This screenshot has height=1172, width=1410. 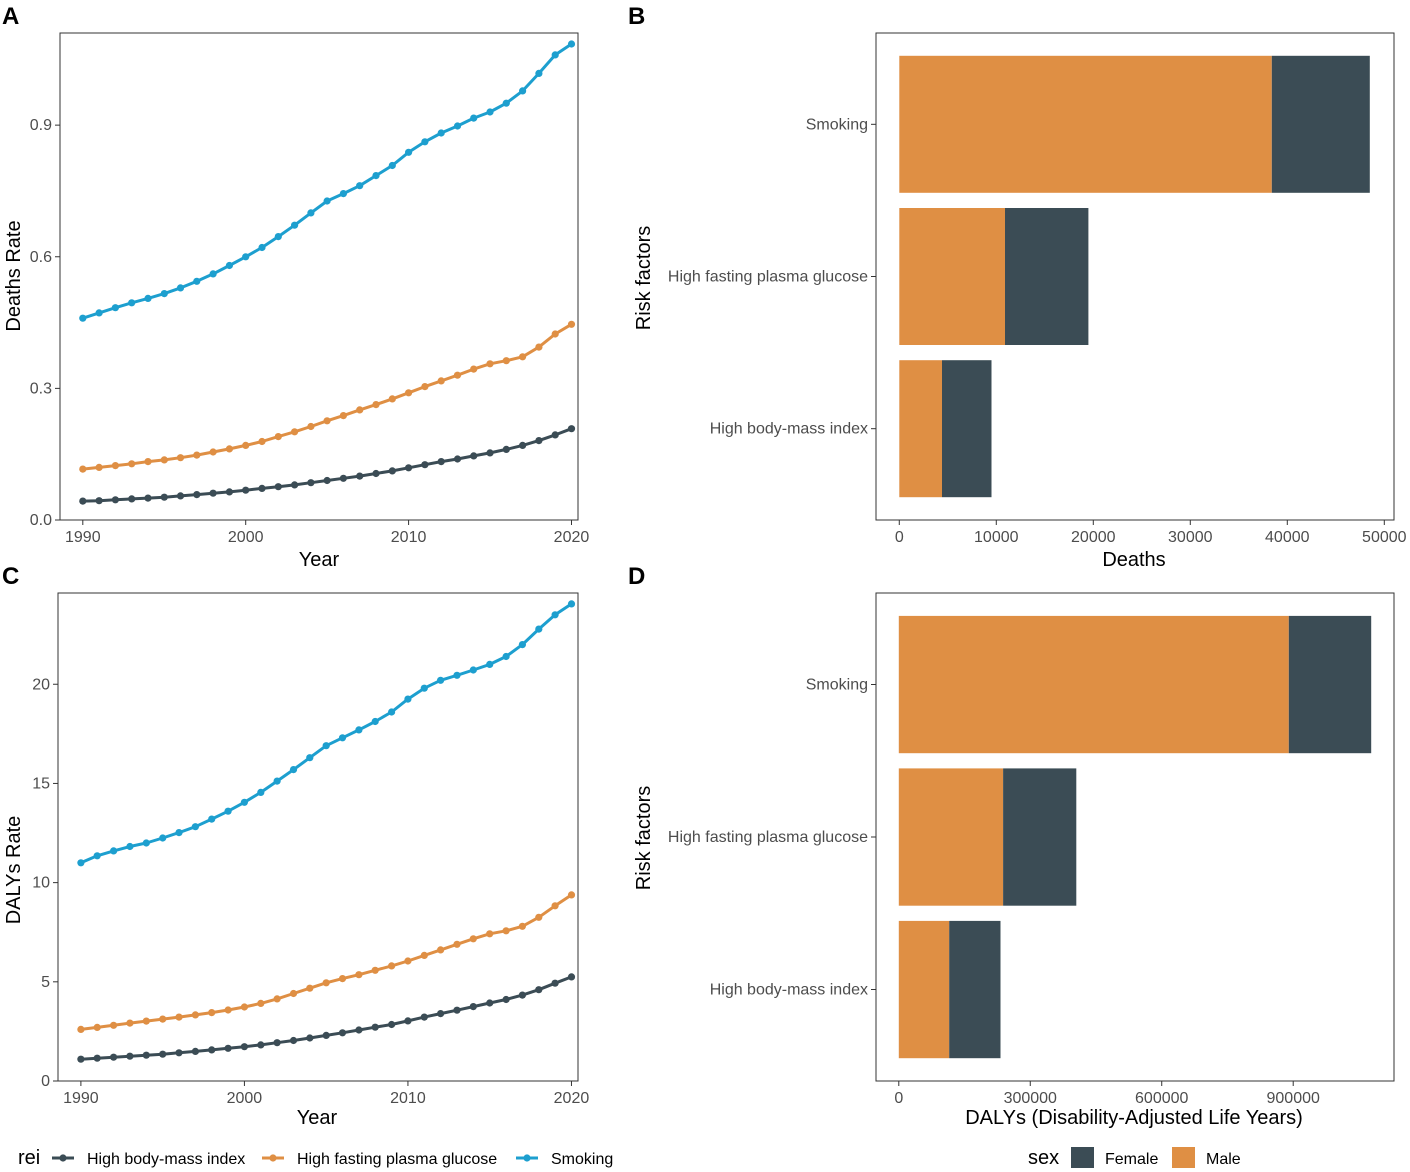 What do you see at coordinates (1085, 124) in the screenshot?
I see `panel-b-bar-smoking-male` at bounding box center [1085, 124].